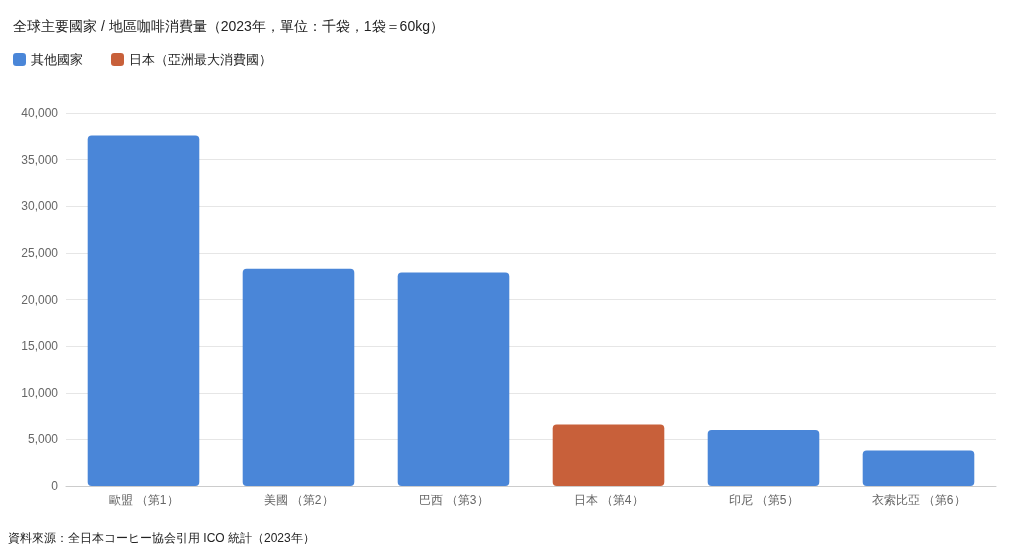  Describe the element at coordinates (40, 206) in the screenshot. I see `y-tick-label: 30,000` at that location.